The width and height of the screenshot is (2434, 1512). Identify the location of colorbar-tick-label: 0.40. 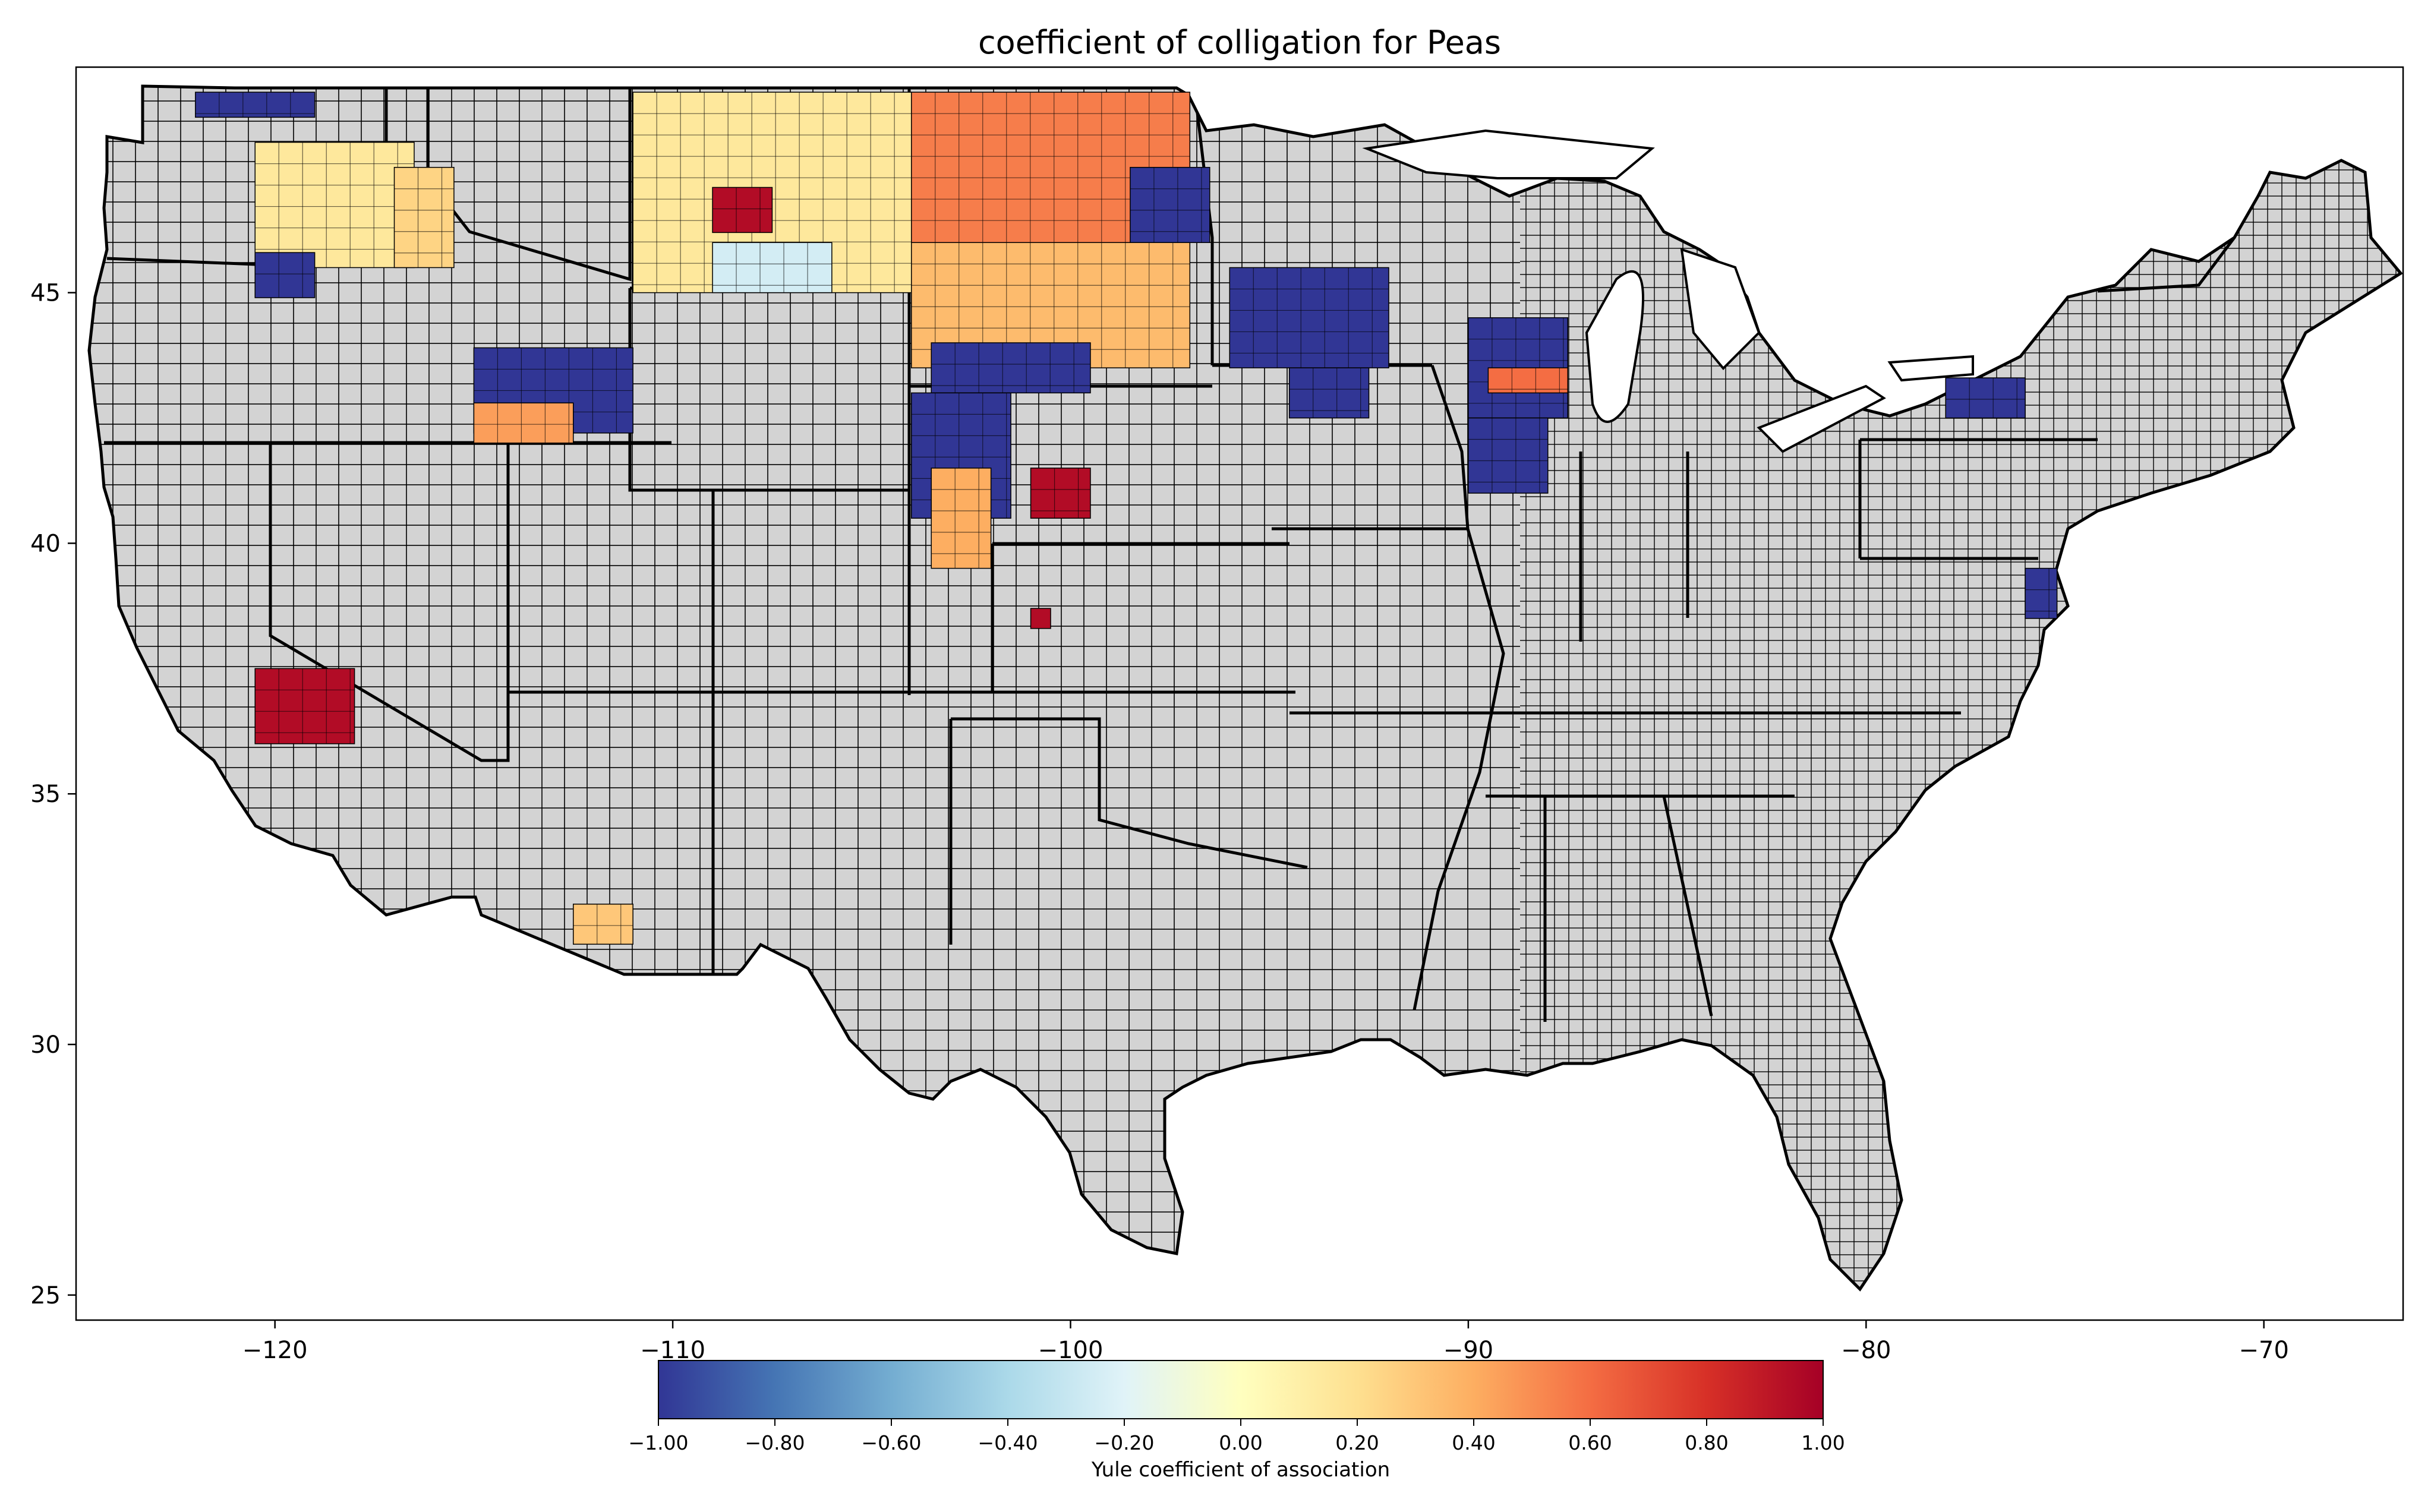
(1473, 1442).